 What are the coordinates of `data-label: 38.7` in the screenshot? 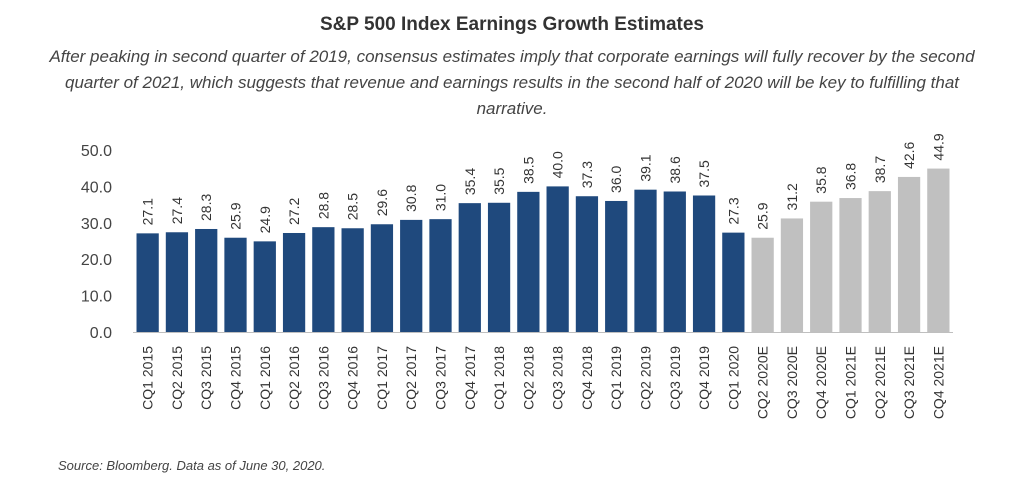 It's located at (880, 169).